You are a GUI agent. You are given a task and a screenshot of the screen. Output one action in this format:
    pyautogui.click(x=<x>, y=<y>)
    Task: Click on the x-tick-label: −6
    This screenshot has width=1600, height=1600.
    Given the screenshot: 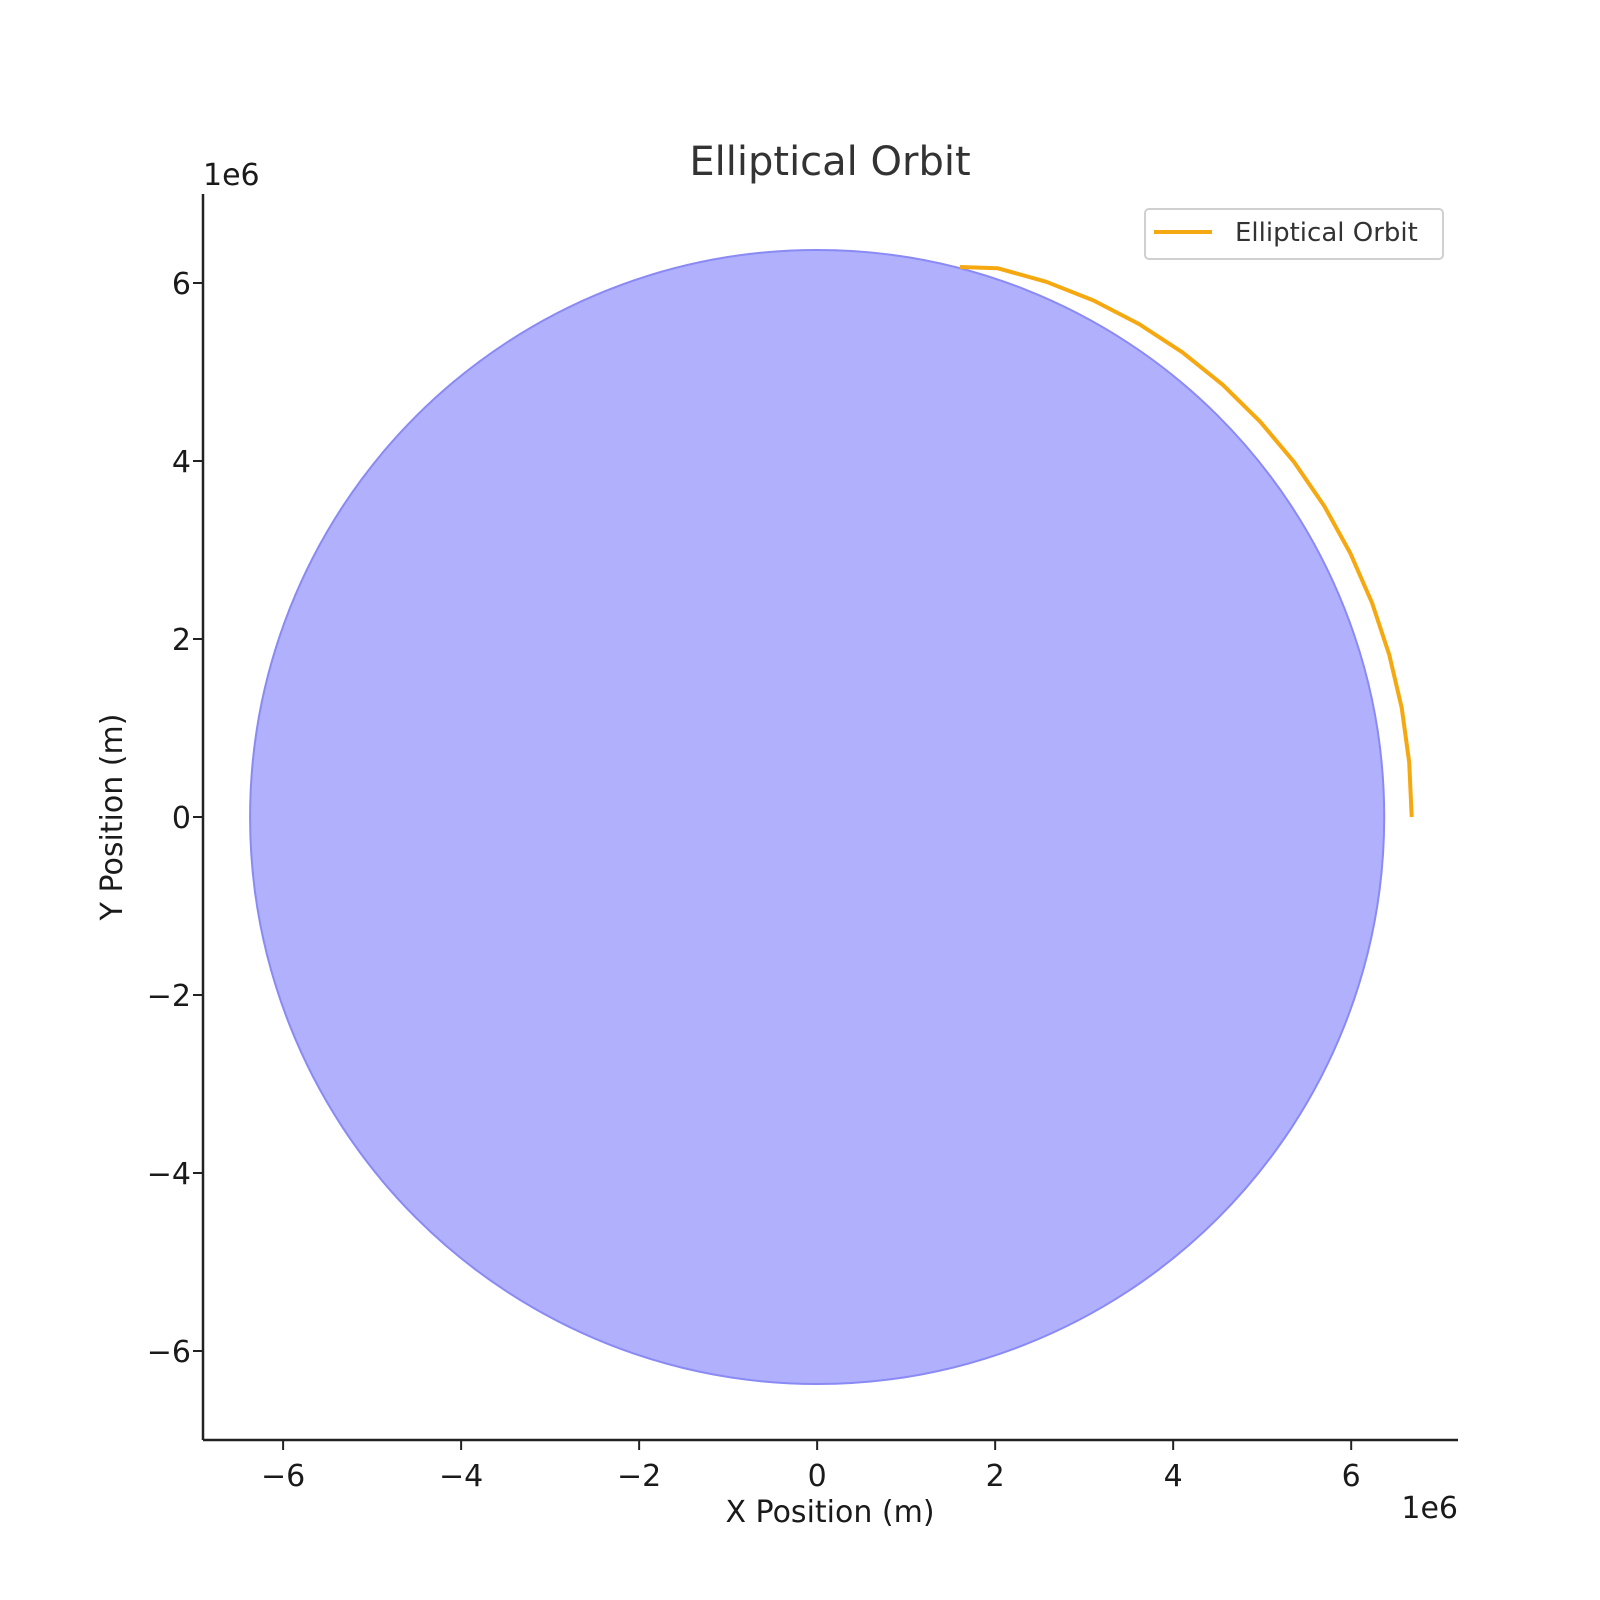 What is the action you would take?
    pyautogui.click(x=283, y=1476)
    